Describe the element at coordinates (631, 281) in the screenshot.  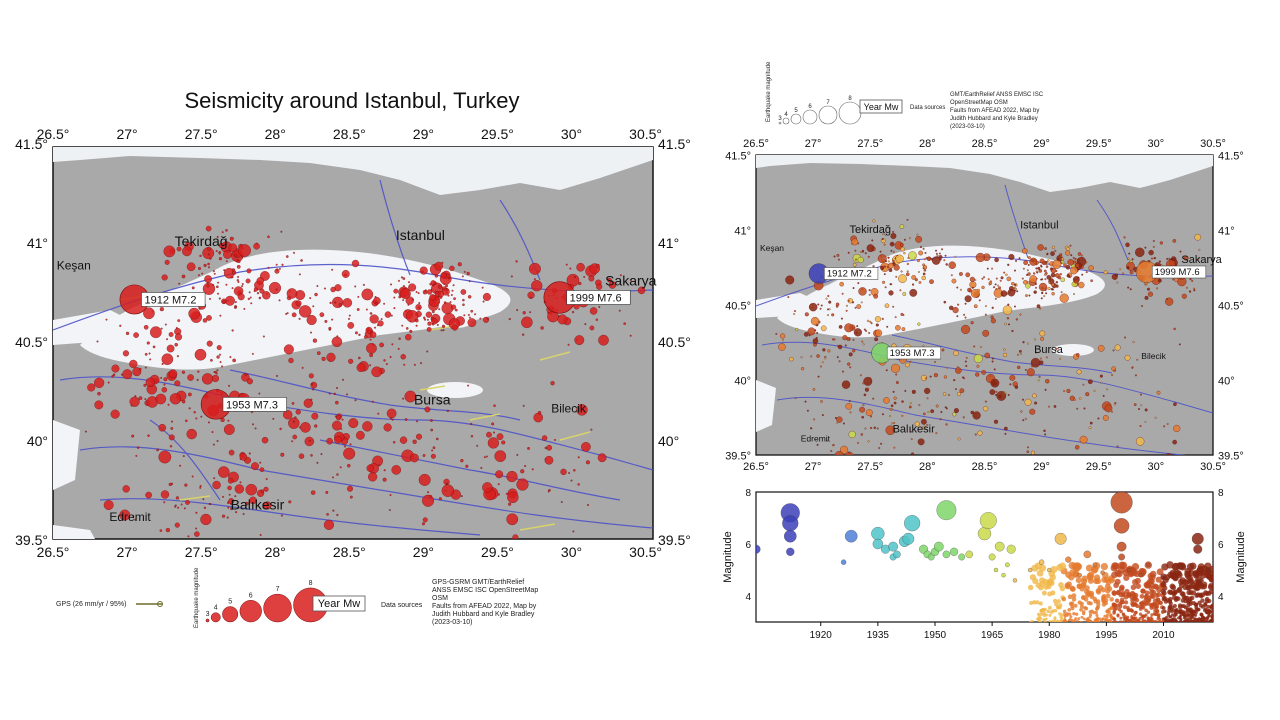
I see `city-label: Sakarya` at that location.